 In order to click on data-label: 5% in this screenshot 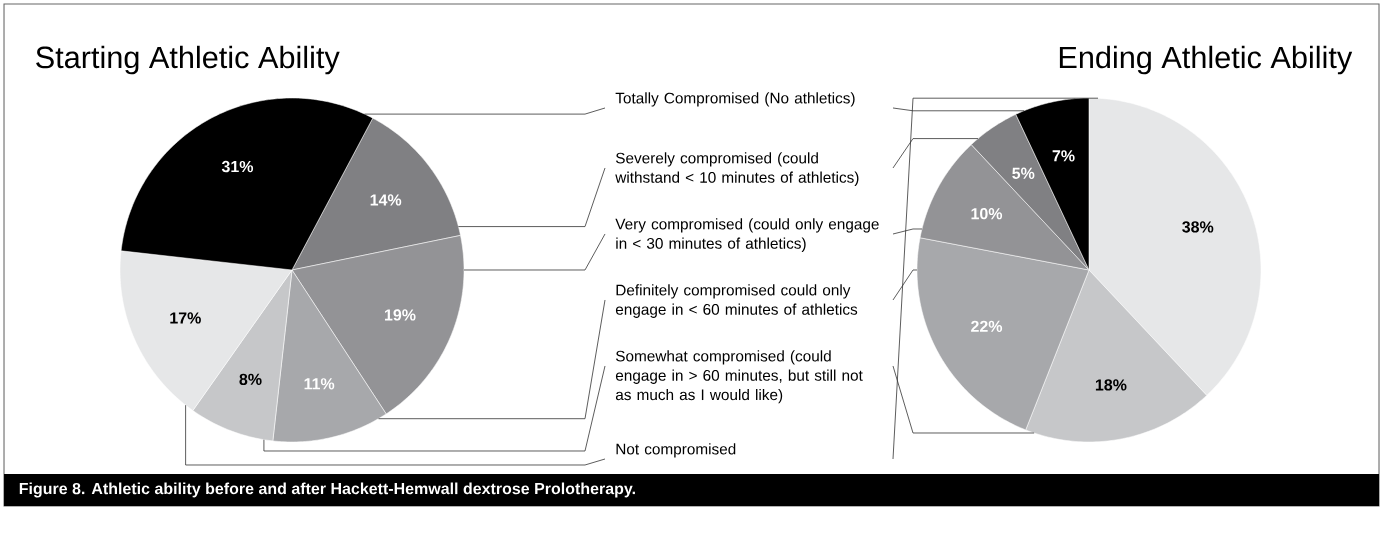, I will do `click(1023, 173)`.